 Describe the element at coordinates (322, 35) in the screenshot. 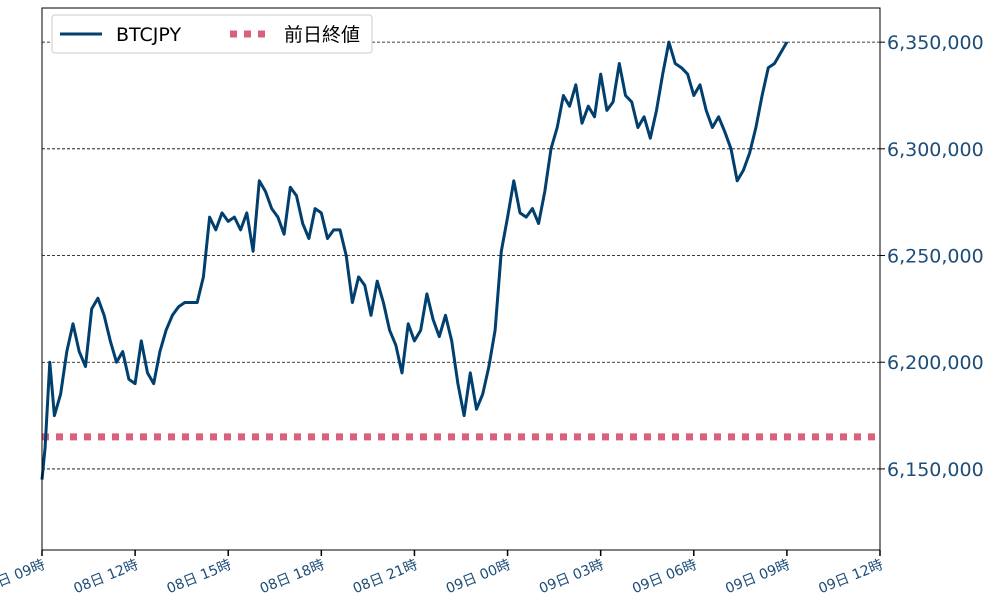

I see `legend-label-prev-close: 前日終値` at that location.